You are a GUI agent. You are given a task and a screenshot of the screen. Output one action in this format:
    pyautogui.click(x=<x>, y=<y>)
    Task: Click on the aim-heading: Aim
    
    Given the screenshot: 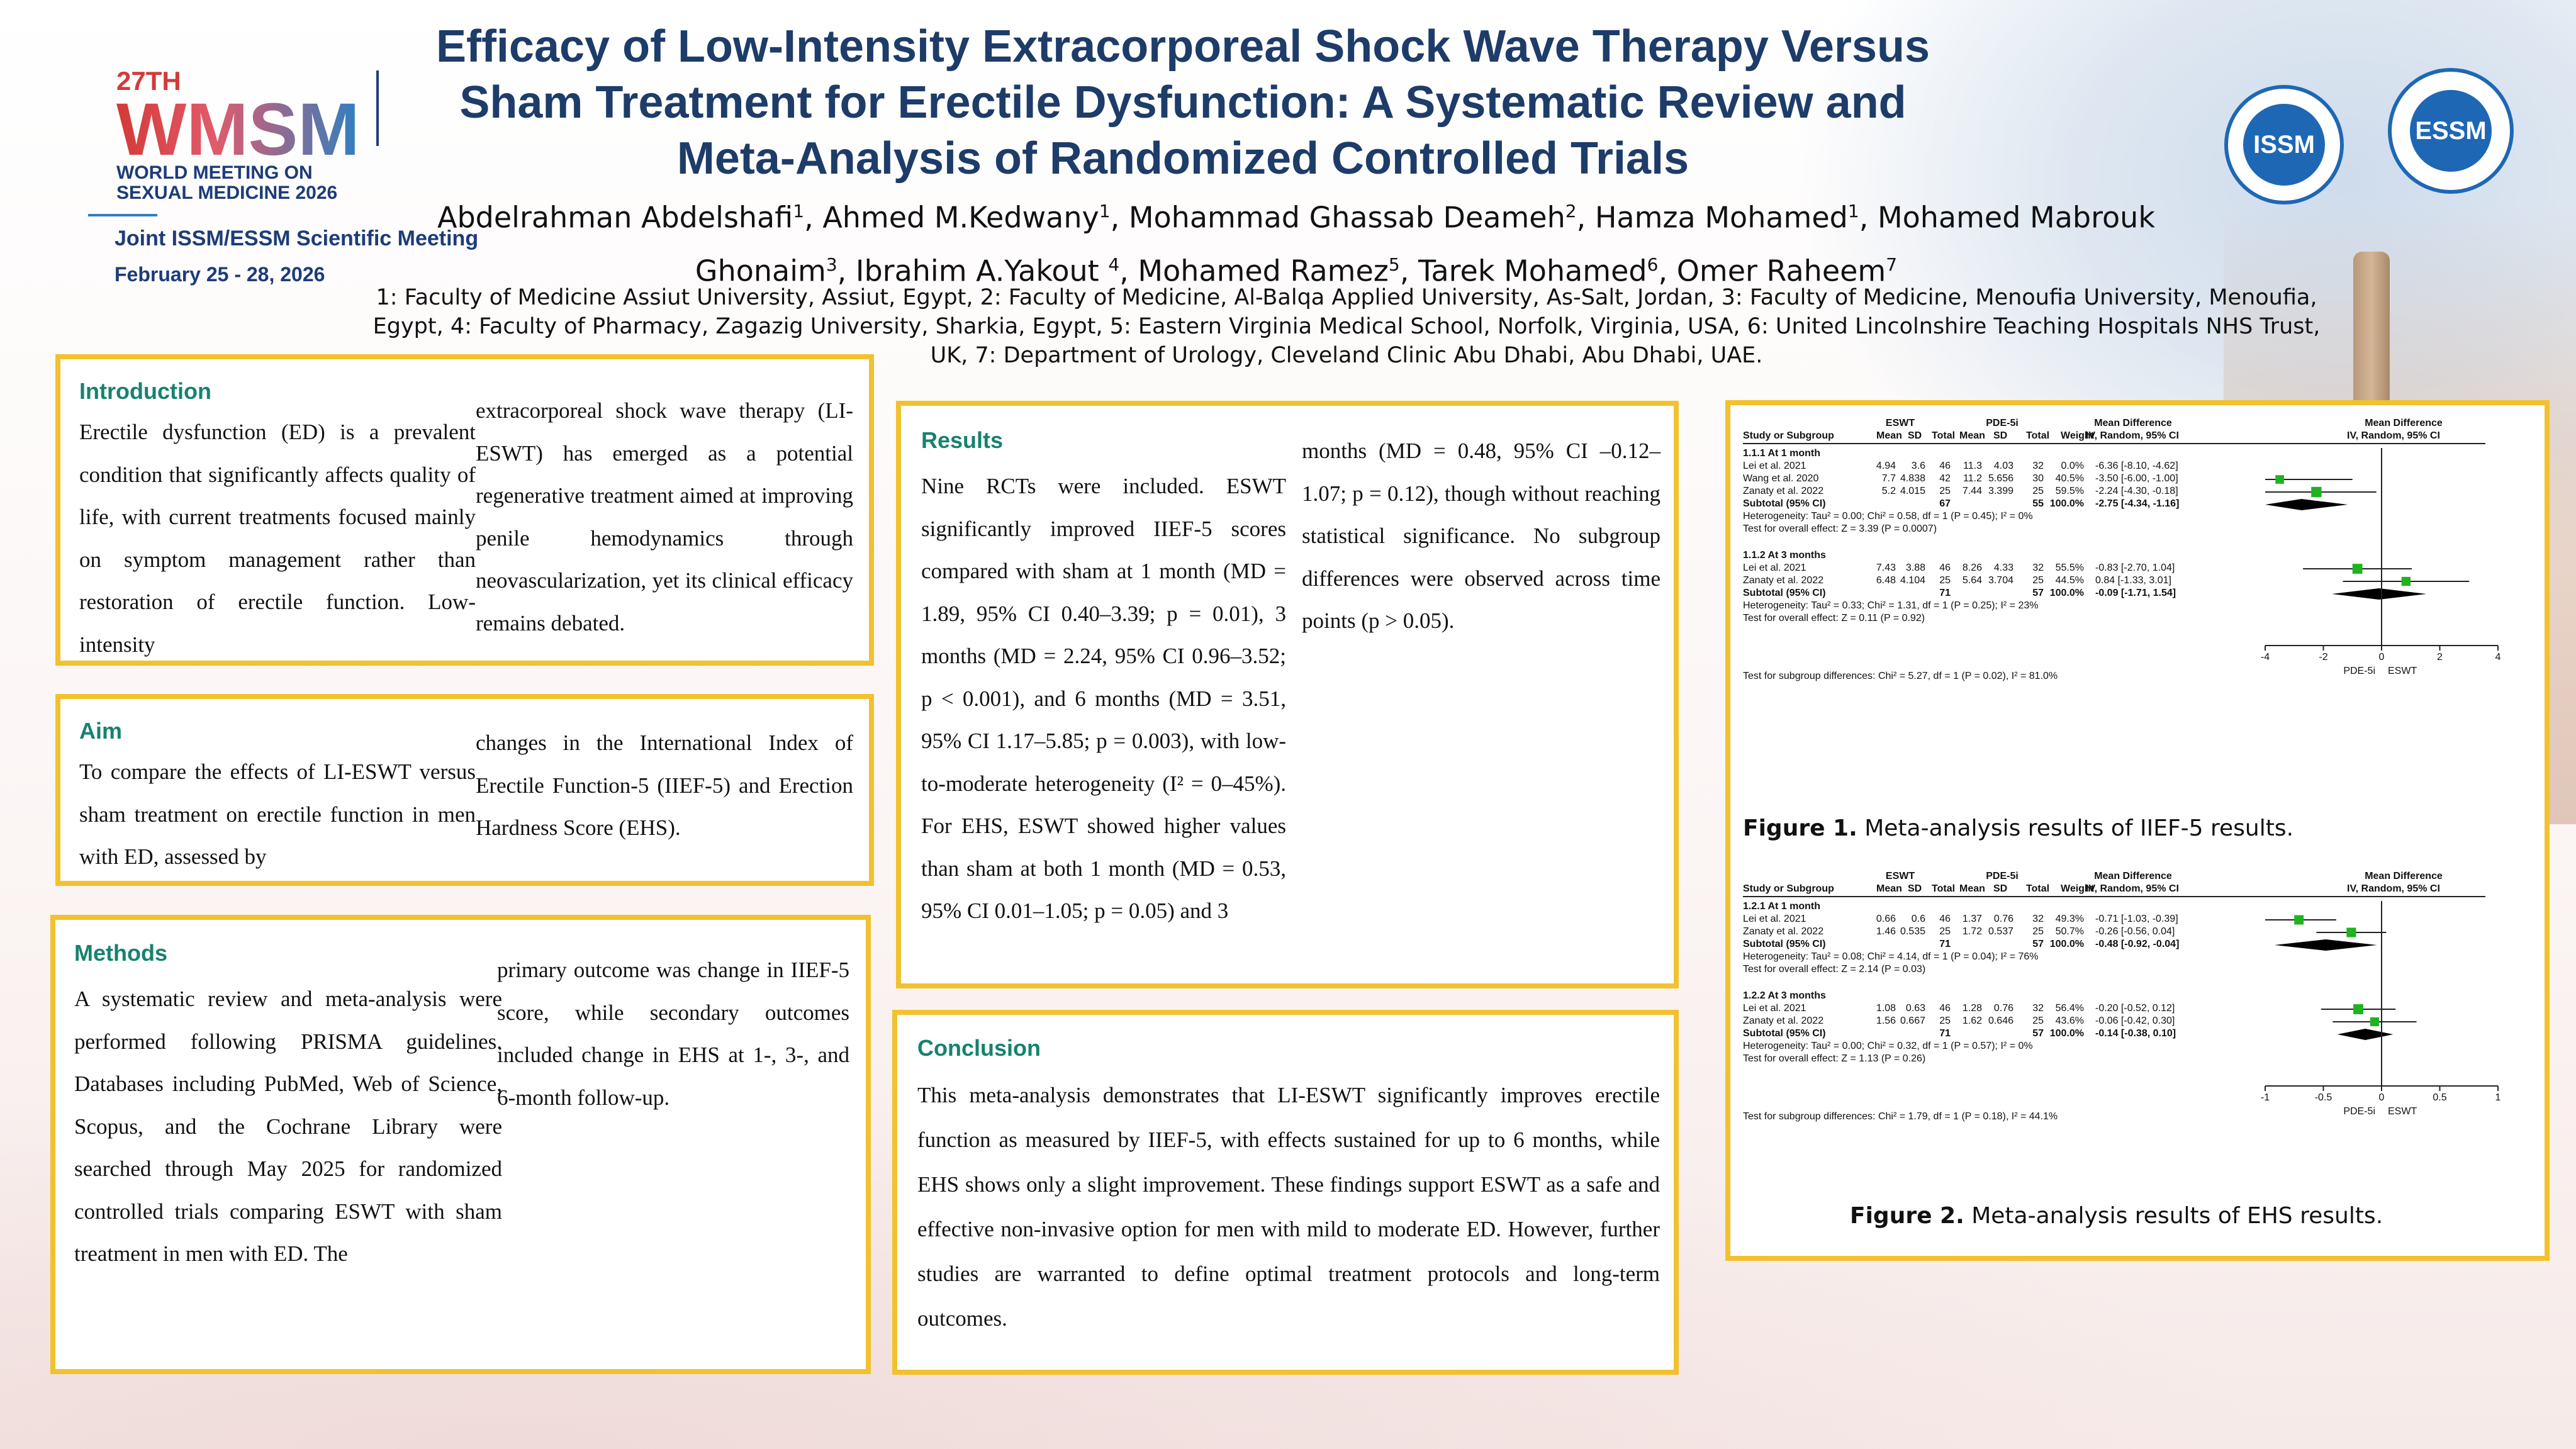 What is the action you would take?
    pyautogui.click(x=101, y=731)
    